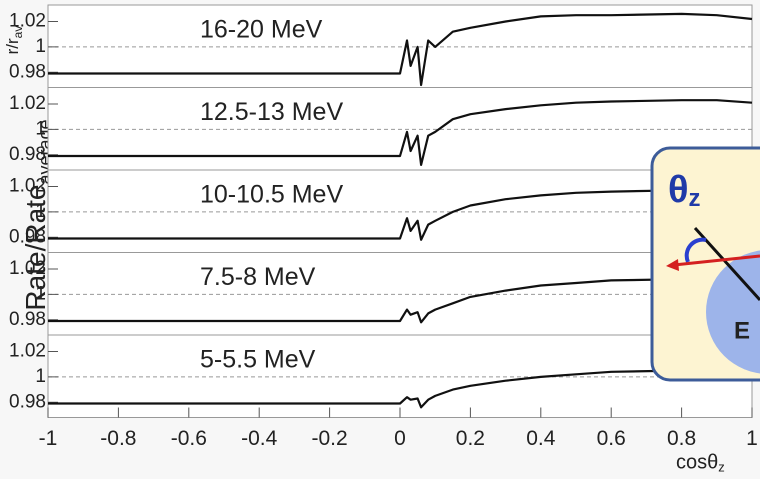 The image size is (760, 479). What do you see at coordinates (189, 438) in the screenshot?
I see `x-tick-label: -0.6` at bounding box center [189, 438].